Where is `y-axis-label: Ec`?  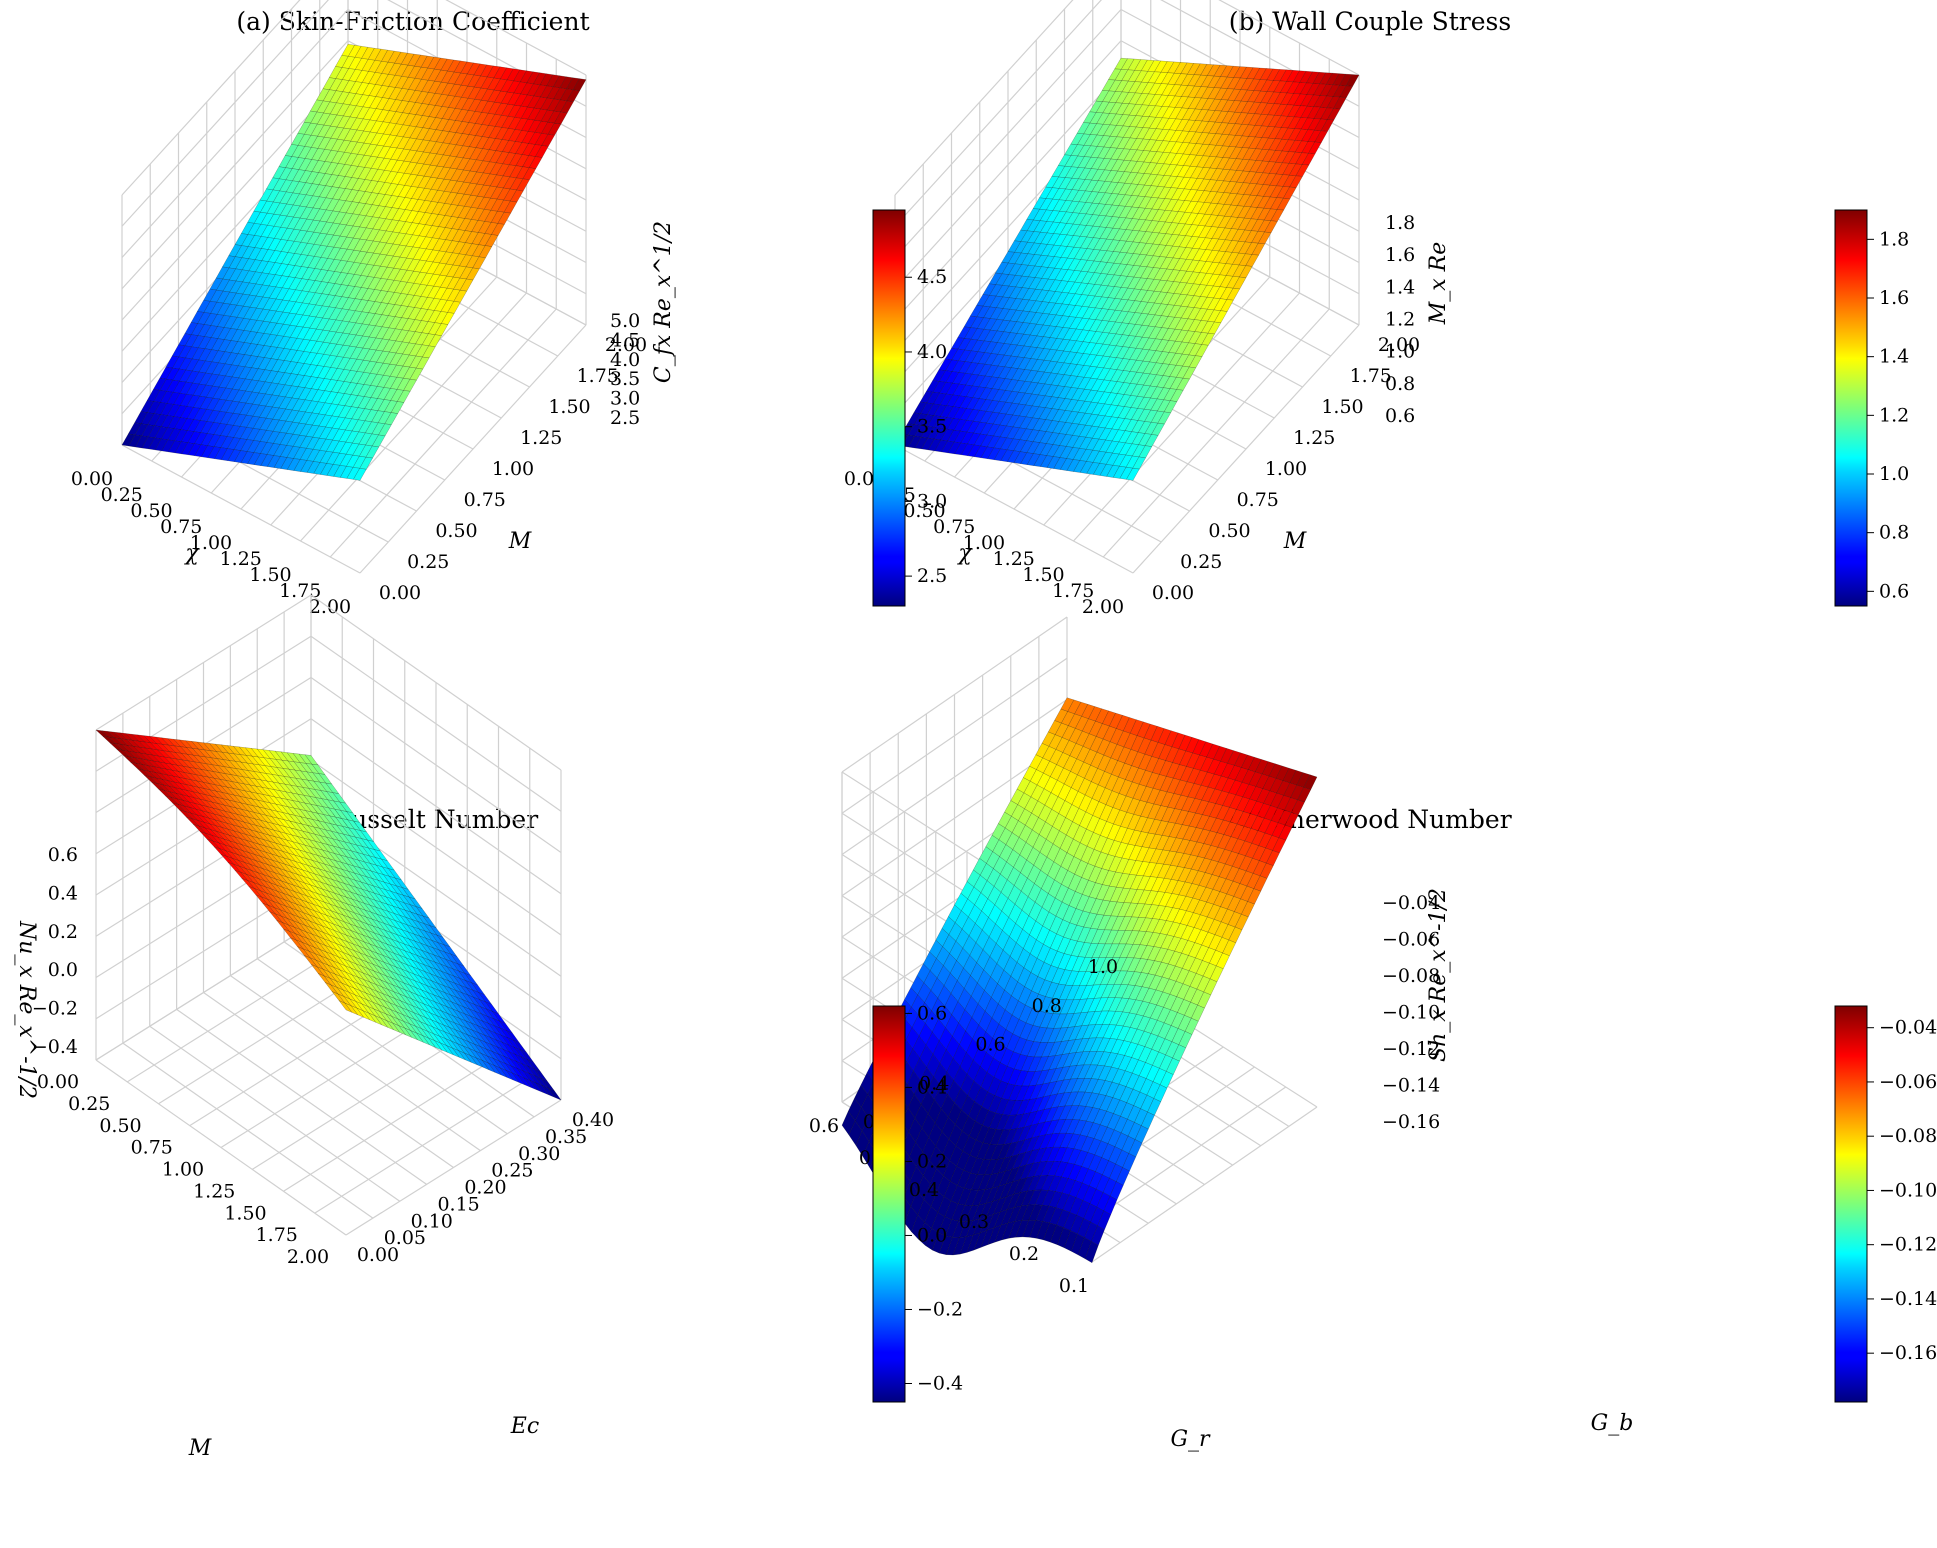
y-axis-label: Ec is located at coordinates (524, 1426).